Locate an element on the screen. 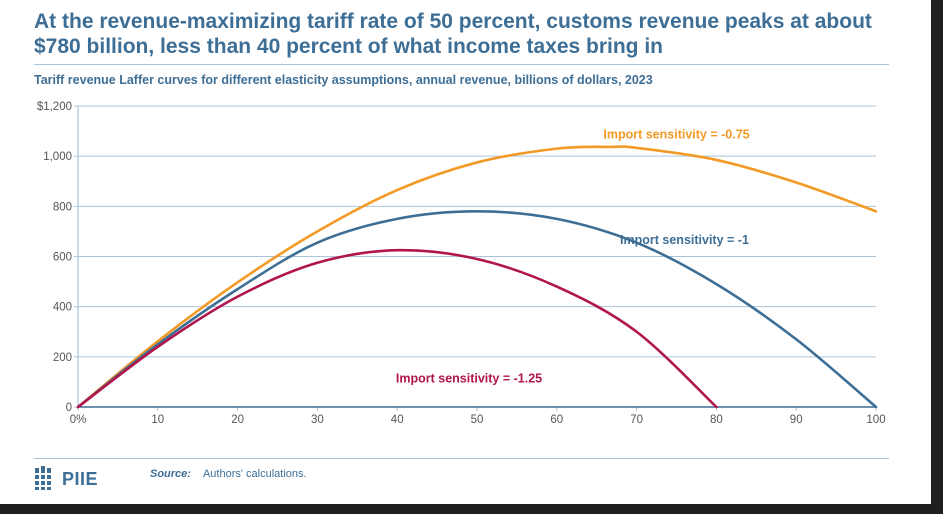 The image size is (943, 514). x-tick-label: 90 is located at coordinates (796, 420).